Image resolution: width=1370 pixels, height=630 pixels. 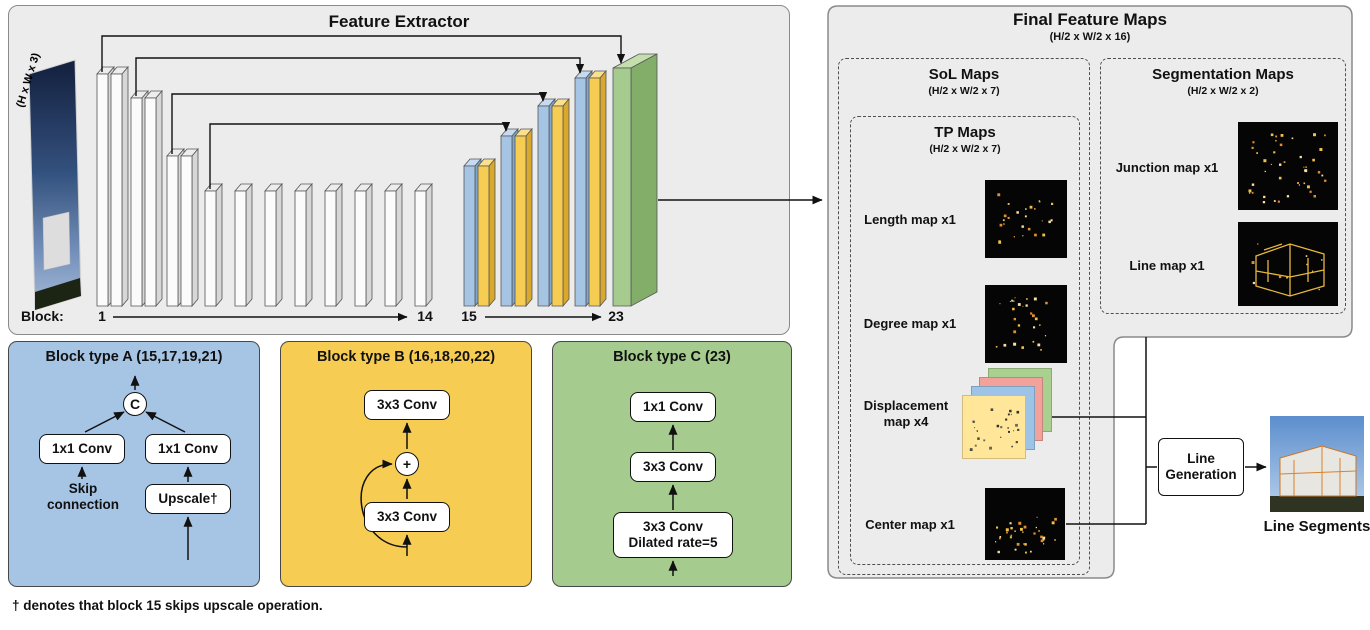 What do you see at coordinates (82, 449) in the screenshot?
I see `conv-1x1-left-box: 1x1 Conv` at bounding box center [82, 449].